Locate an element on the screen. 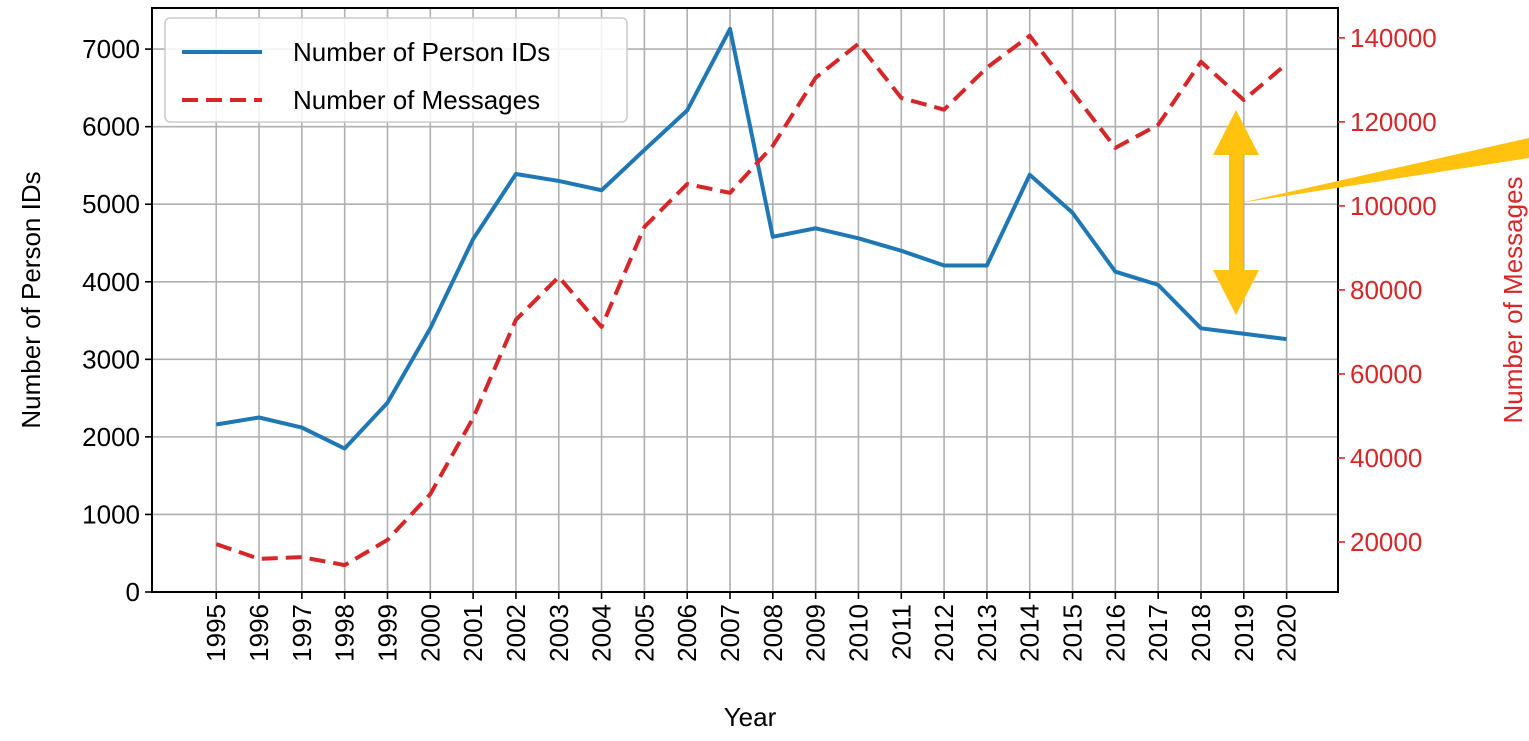 The image size is (1529, 741). y-tick-label: 3000 is located at coordinates (111, 359).